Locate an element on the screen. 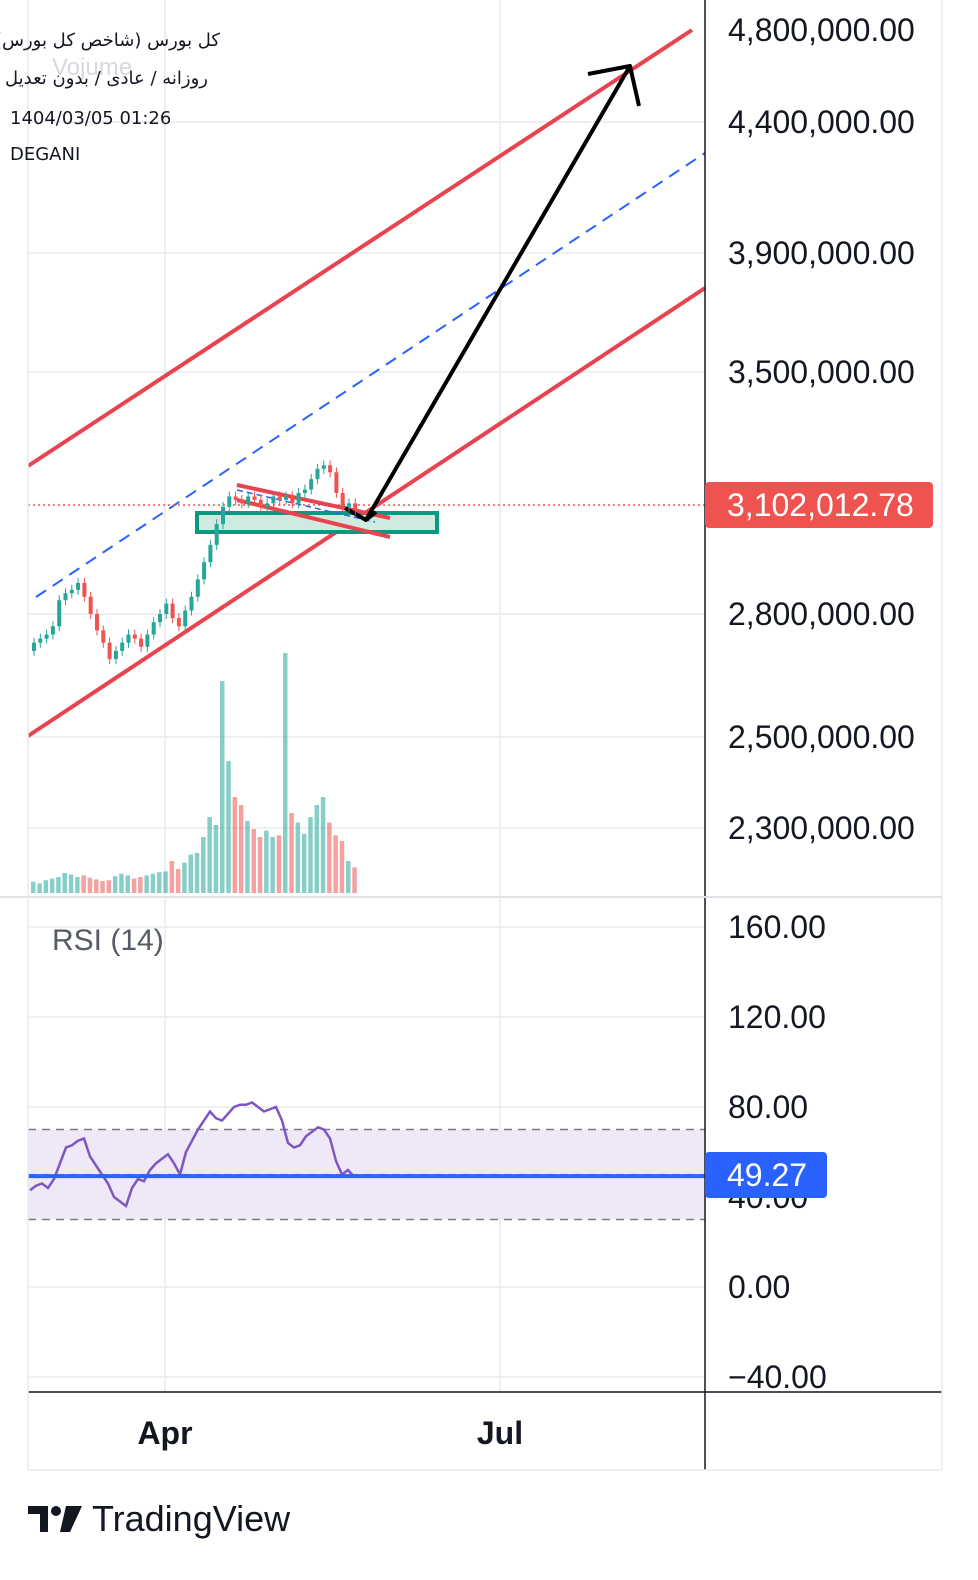  interval-label: روزانه / عادی / بدون تعدیل is located at coordinates (106, 78).